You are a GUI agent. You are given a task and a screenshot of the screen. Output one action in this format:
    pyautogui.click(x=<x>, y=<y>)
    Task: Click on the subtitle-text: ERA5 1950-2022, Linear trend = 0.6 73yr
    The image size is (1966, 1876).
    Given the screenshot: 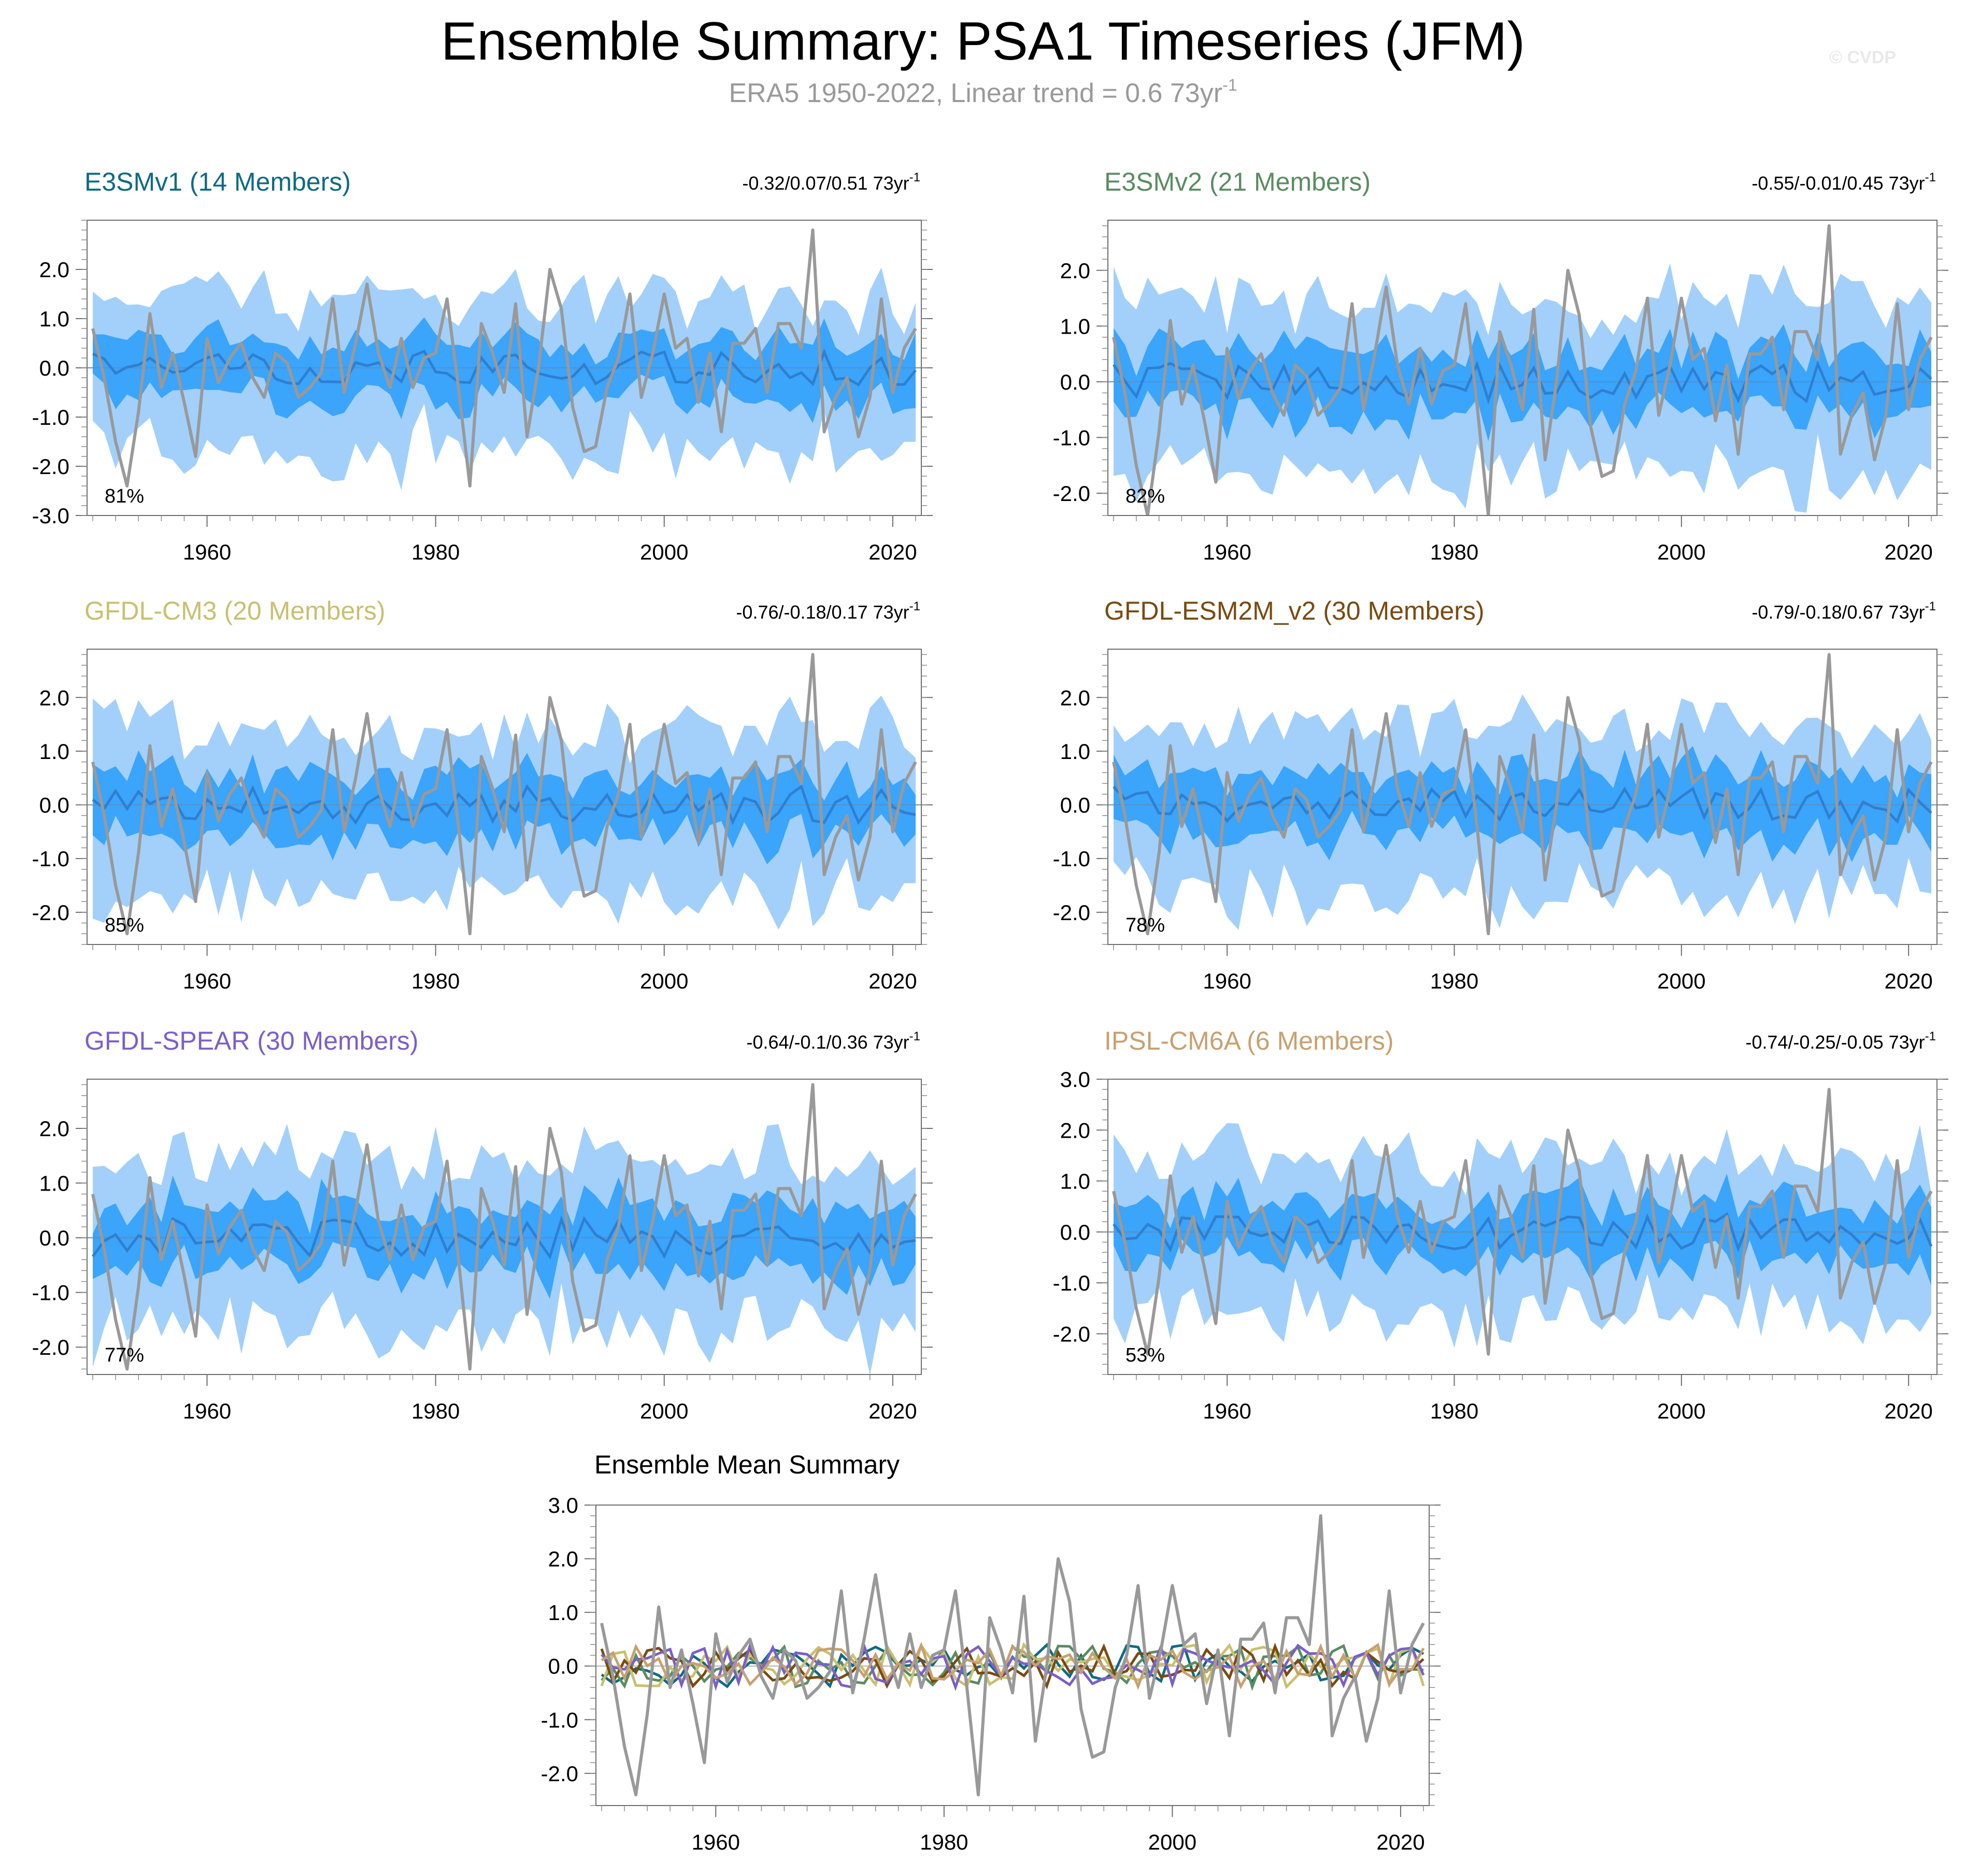 What is the action you would take?
    pyautogui.click(x=976, y=93)
    